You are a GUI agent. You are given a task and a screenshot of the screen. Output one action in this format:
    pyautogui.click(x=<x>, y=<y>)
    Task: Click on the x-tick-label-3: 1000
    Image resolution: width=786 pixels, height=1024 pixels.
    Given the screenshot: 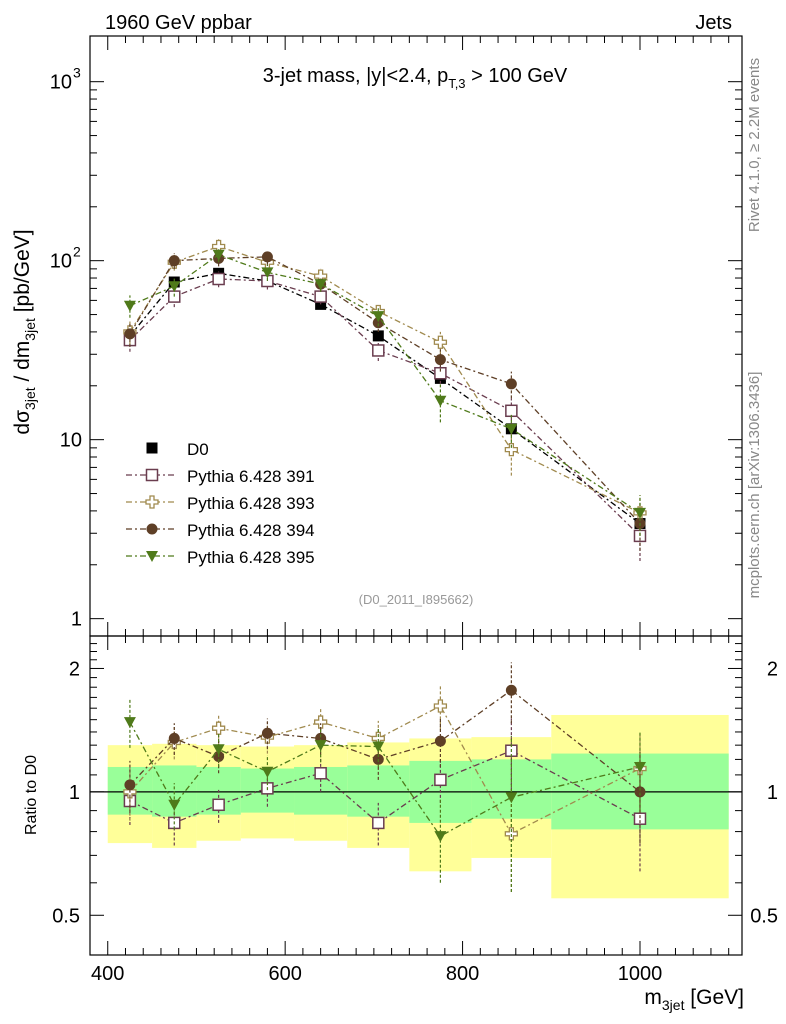 What is the action you would take?
    pyautogui.click(x=640, y=974)
    